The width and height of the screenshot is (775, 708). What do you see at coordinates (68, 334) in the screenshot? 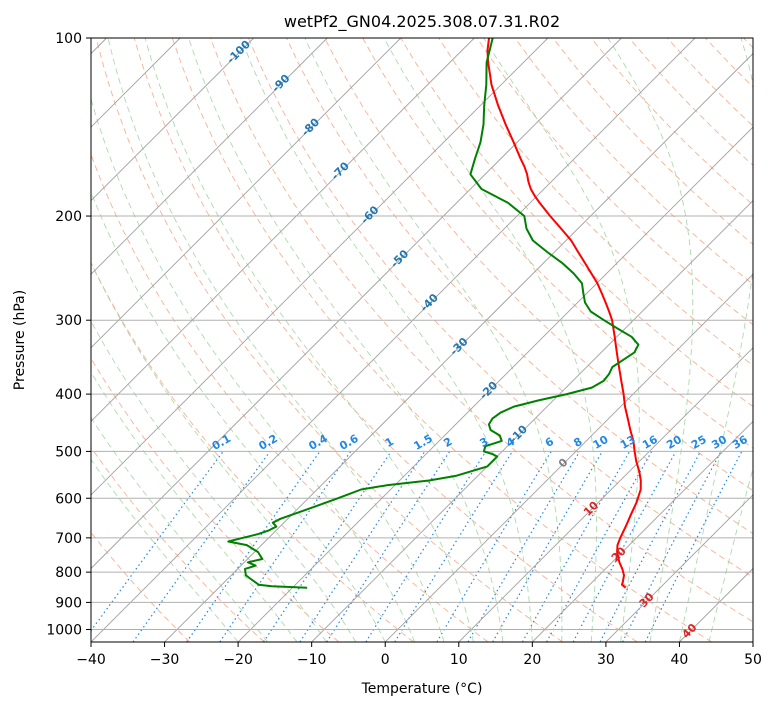
I see `y-axis: 100 200 300 400 500 600 700 800 900 1000` at bounding box center [68, 334].